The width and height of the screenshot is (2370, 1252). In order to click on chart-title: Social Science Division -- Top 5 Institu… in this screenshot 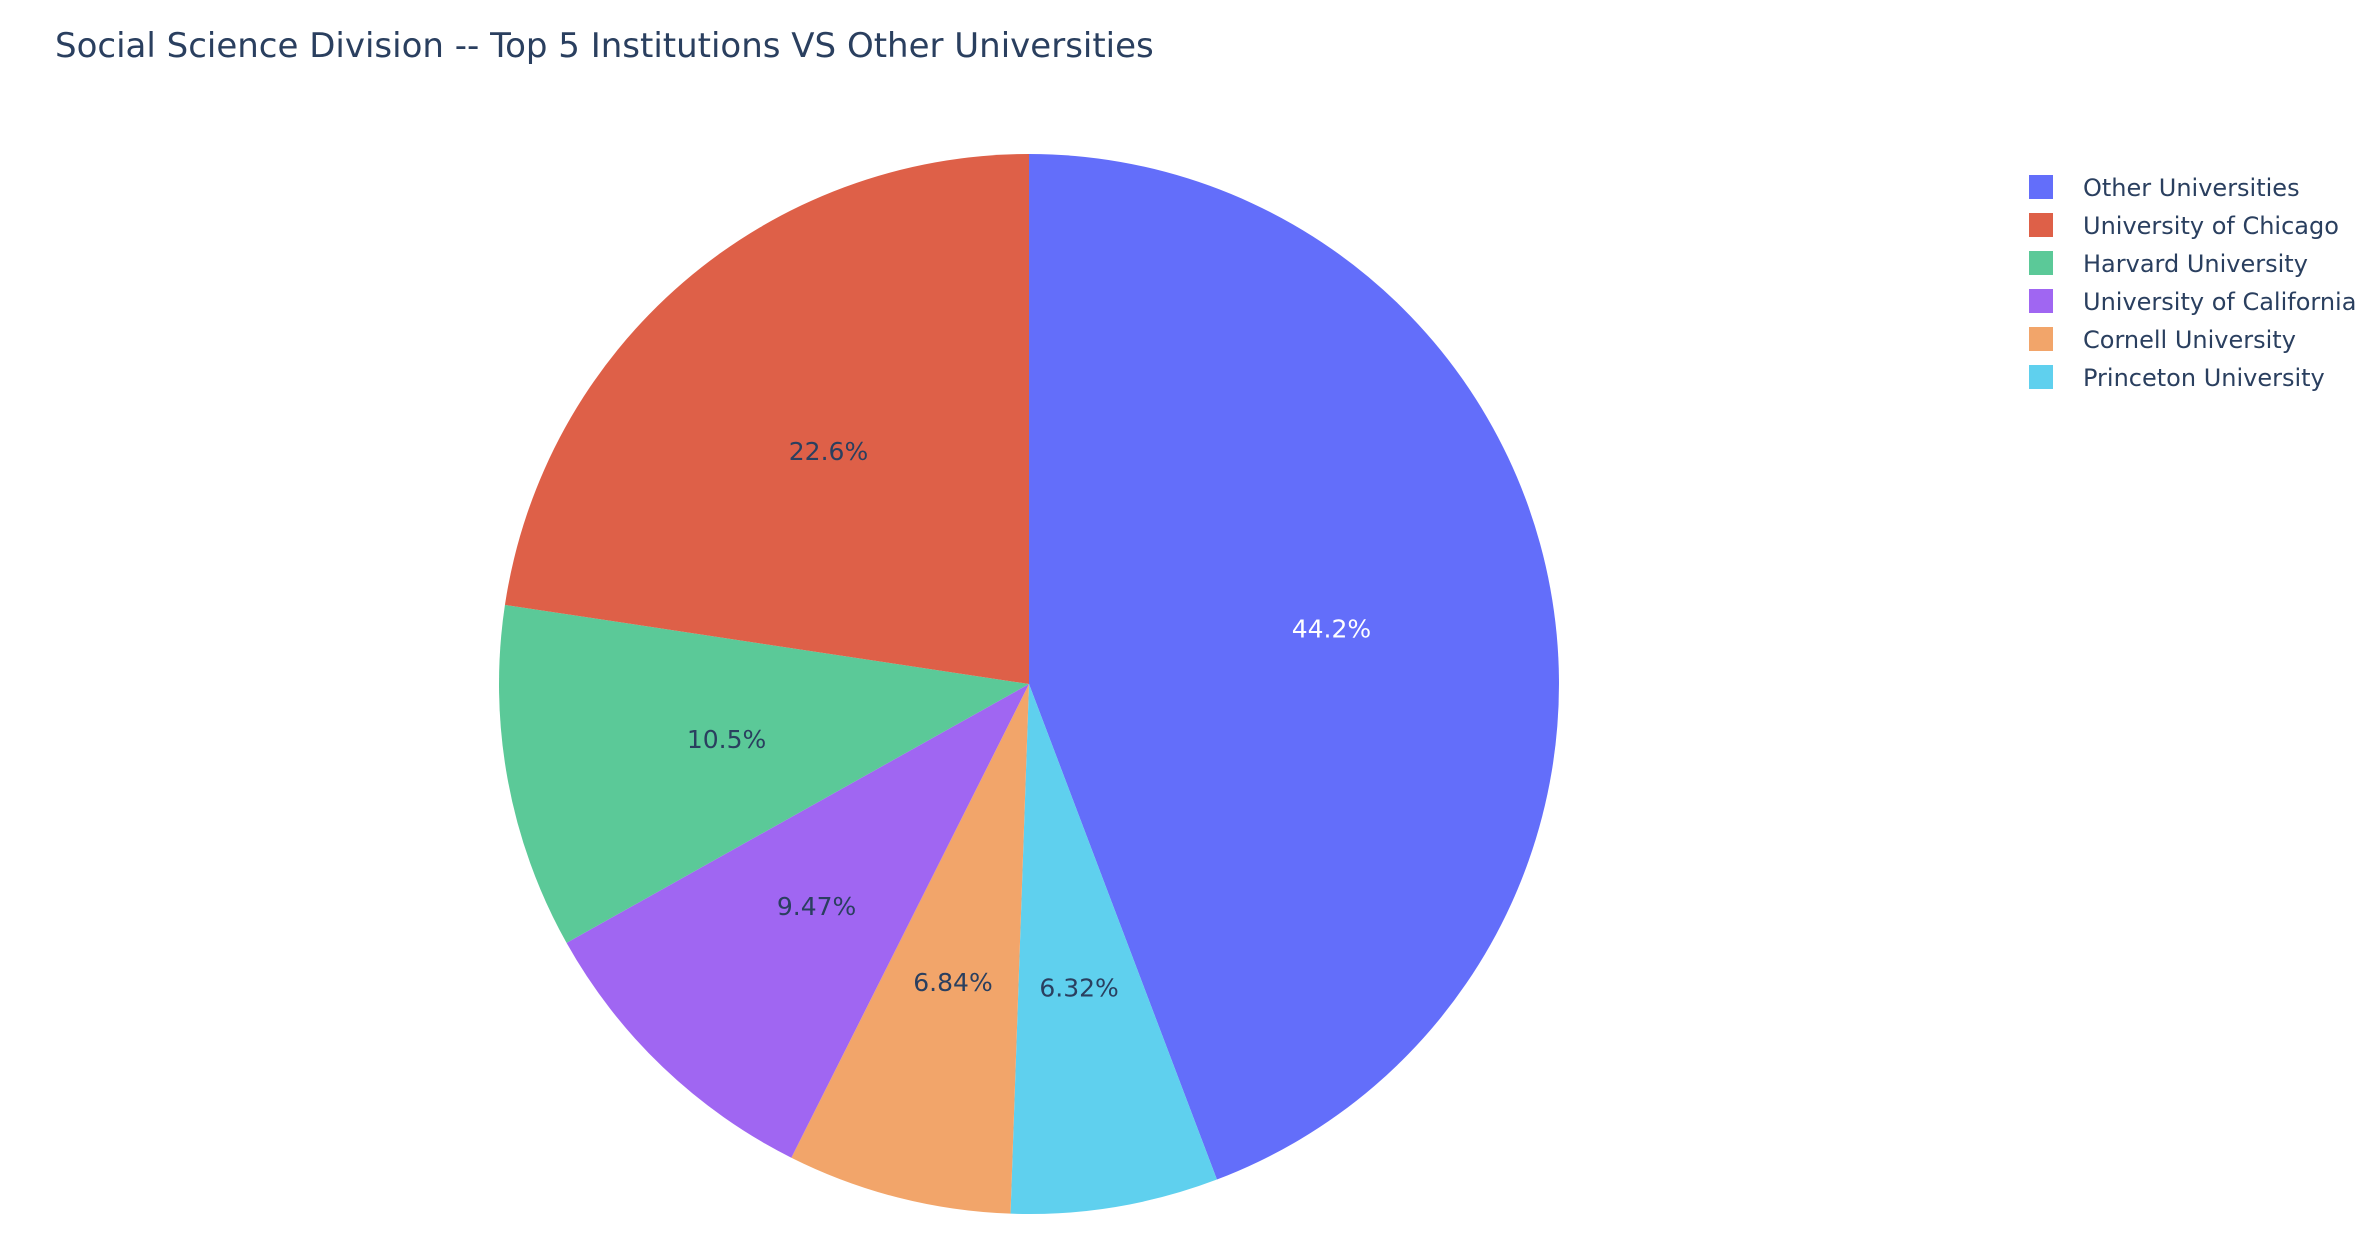, I will do `click(604, 46)`.